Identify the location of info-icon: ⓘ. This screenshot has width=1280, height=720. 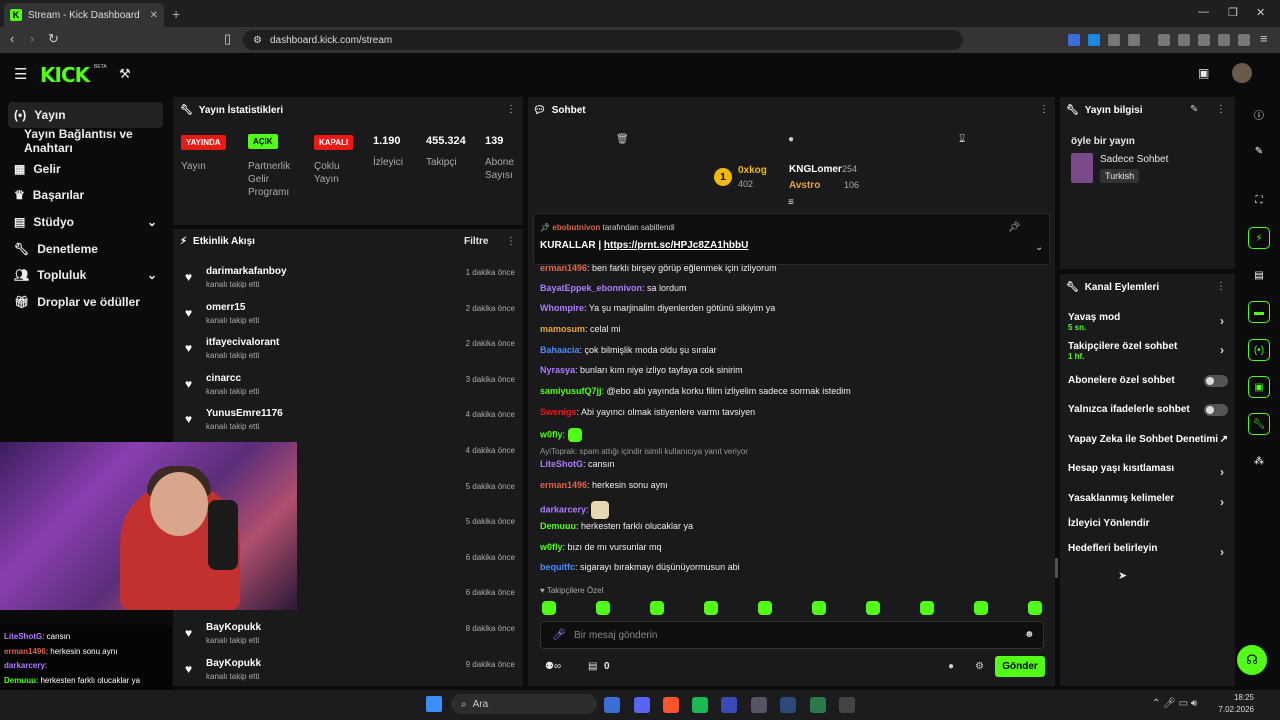
(1259, 116).